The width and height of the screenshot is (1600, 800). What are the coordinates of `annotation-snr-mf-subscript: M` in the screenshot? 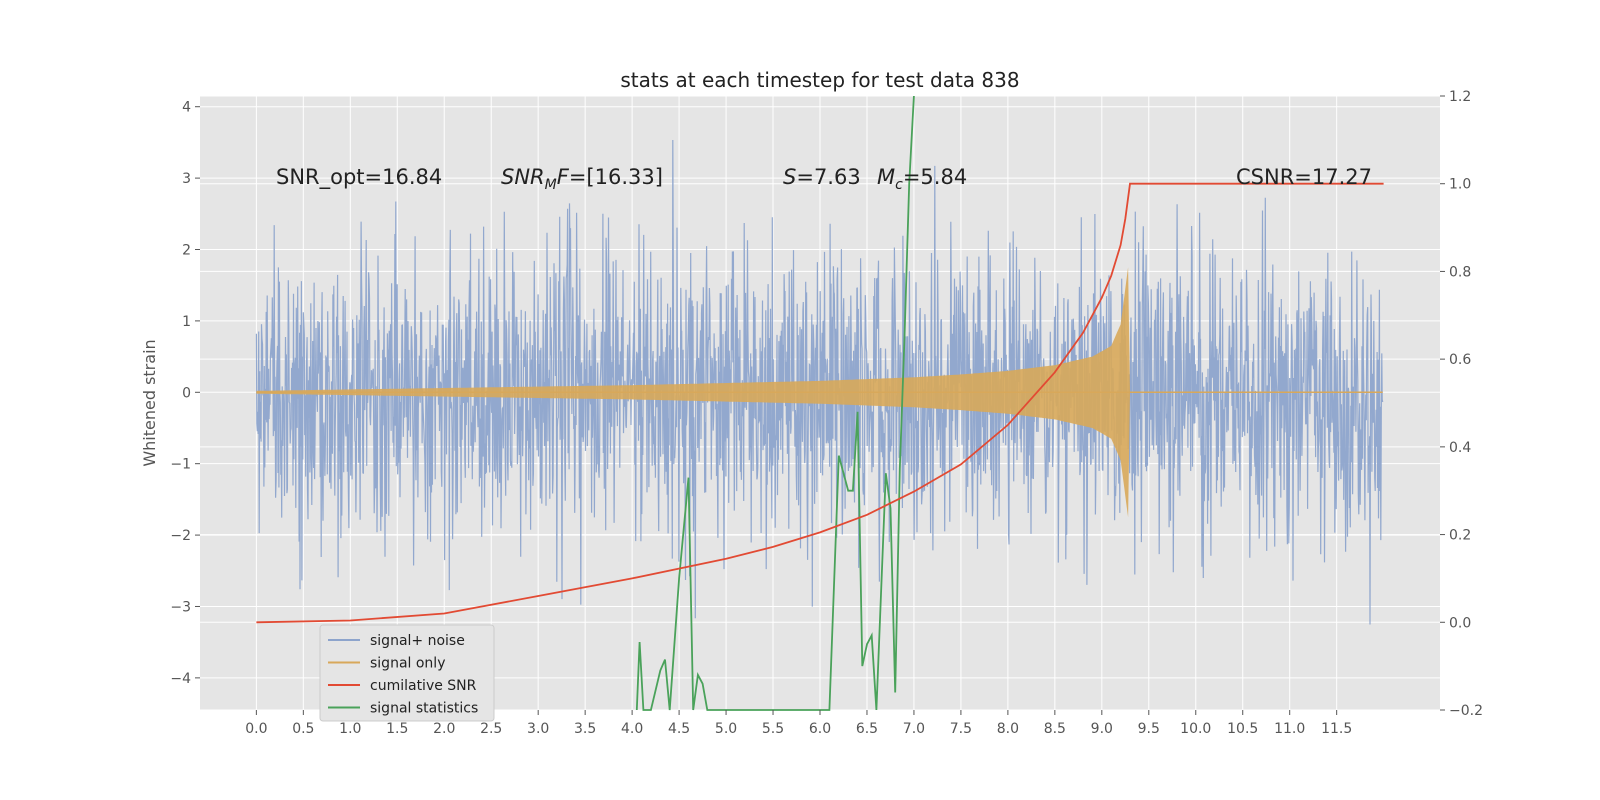 It's located at (551, 185).